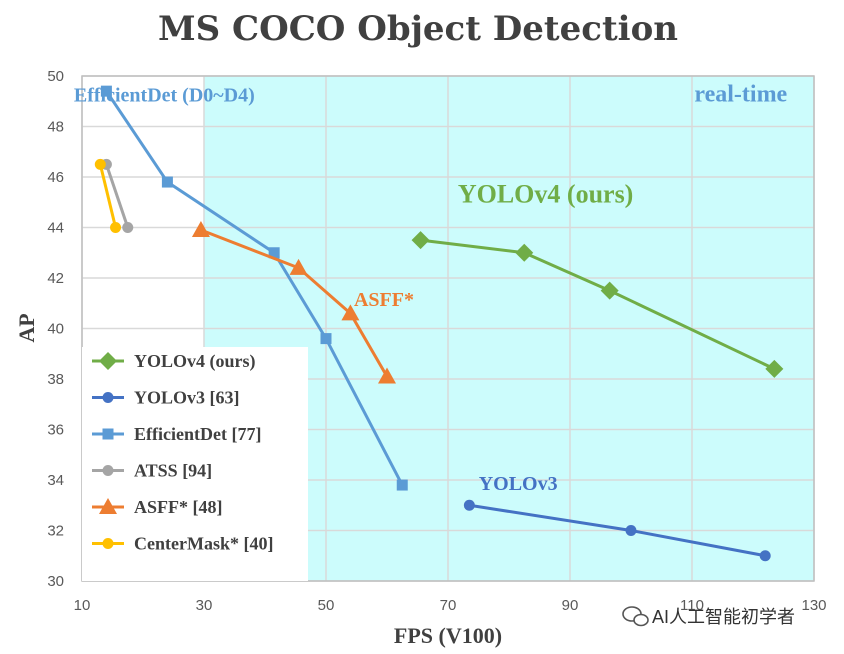  I want to click on y-tick-label: 32, so click(55, 531).